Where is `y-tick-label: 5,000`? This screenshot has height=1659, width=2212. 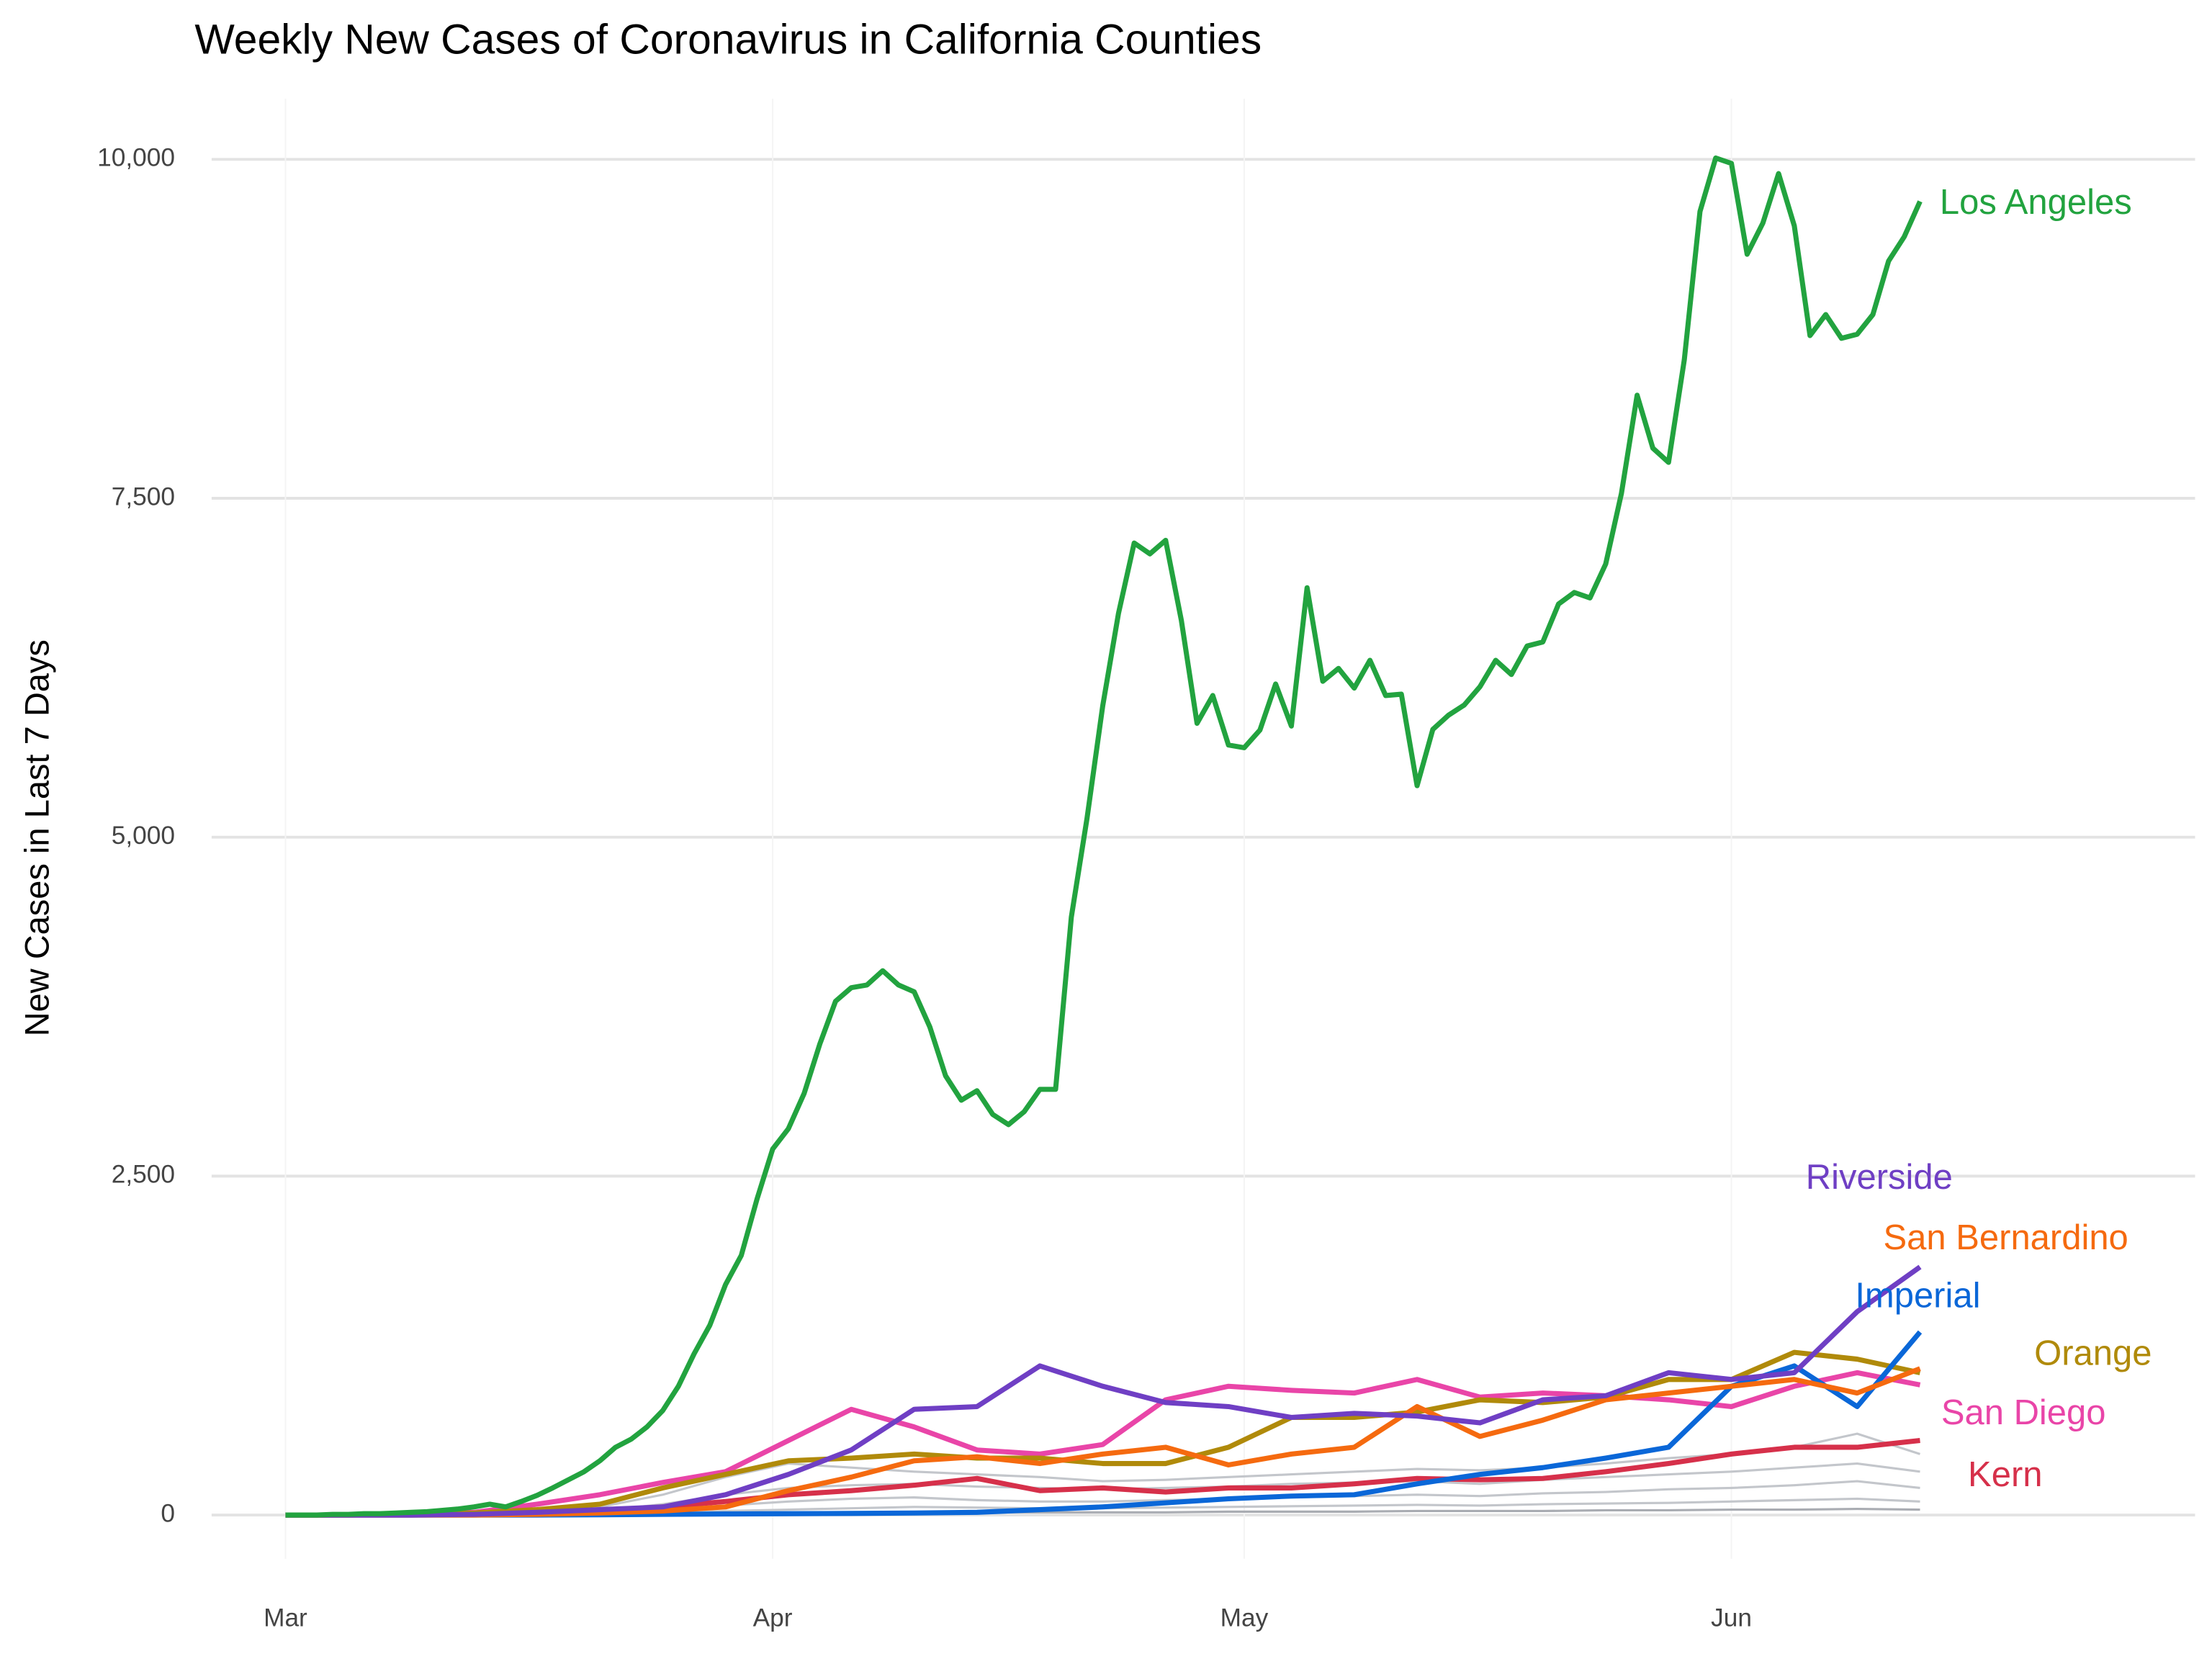 y-tick-label: 5,000 is located at coordinates (144, 836).